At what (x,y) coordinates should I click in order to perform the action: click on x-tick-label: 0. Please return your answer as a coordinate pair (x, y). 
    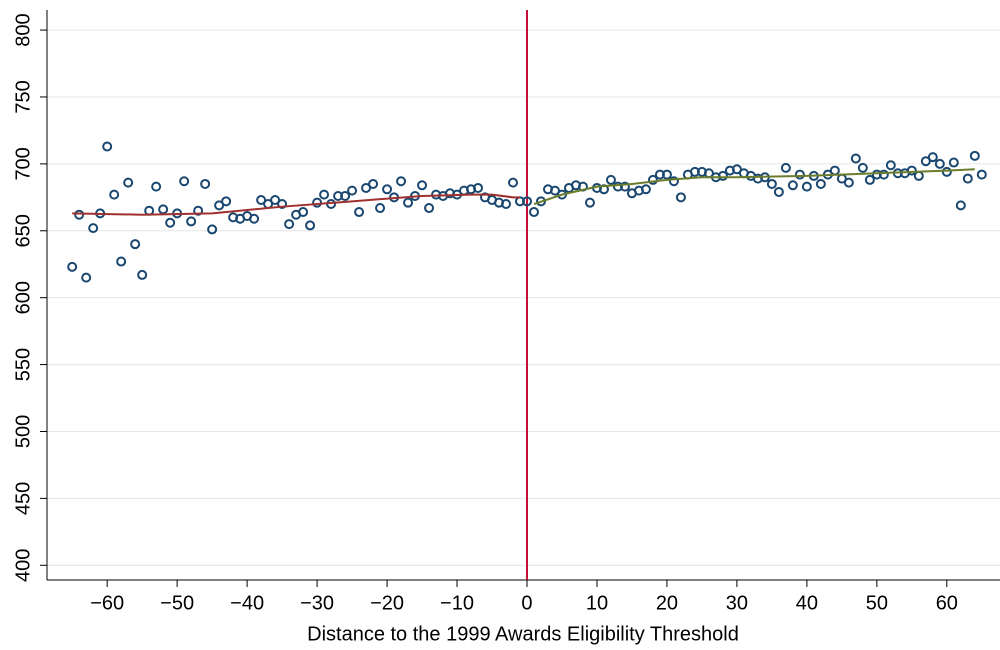
    Looking at the image, I should click on (526, 603).